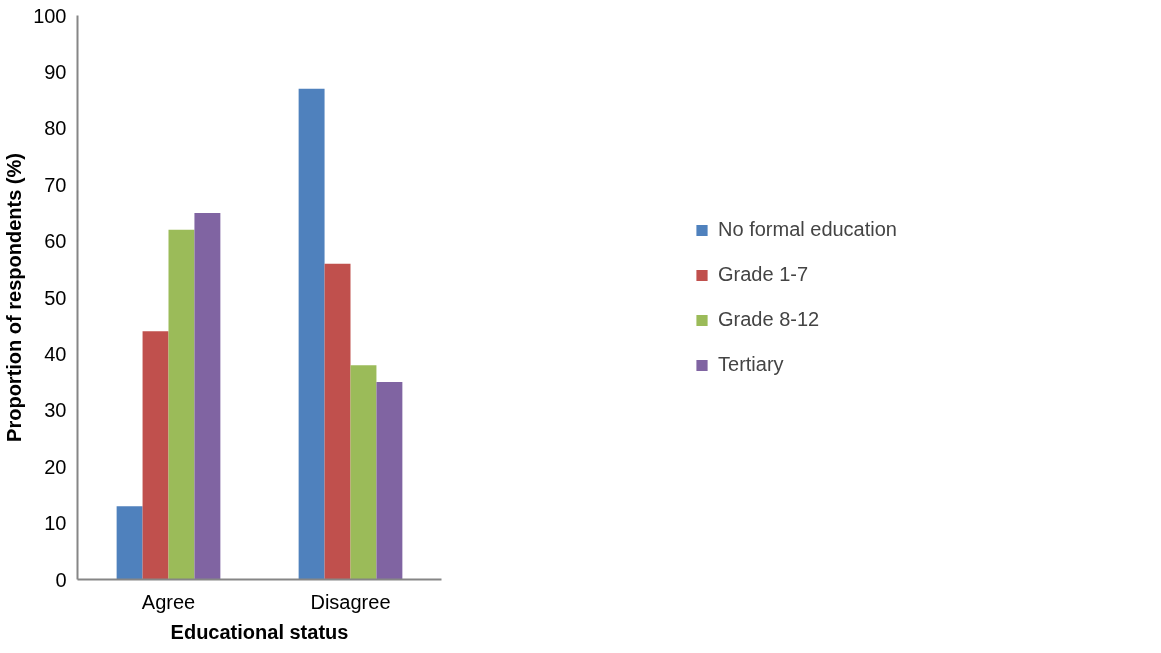 The image size is (1161, 653). What do you see at coordinates (55, 466) in the screenshot?
I see `y-tick-label: 20` at bounding box center [55, 466].